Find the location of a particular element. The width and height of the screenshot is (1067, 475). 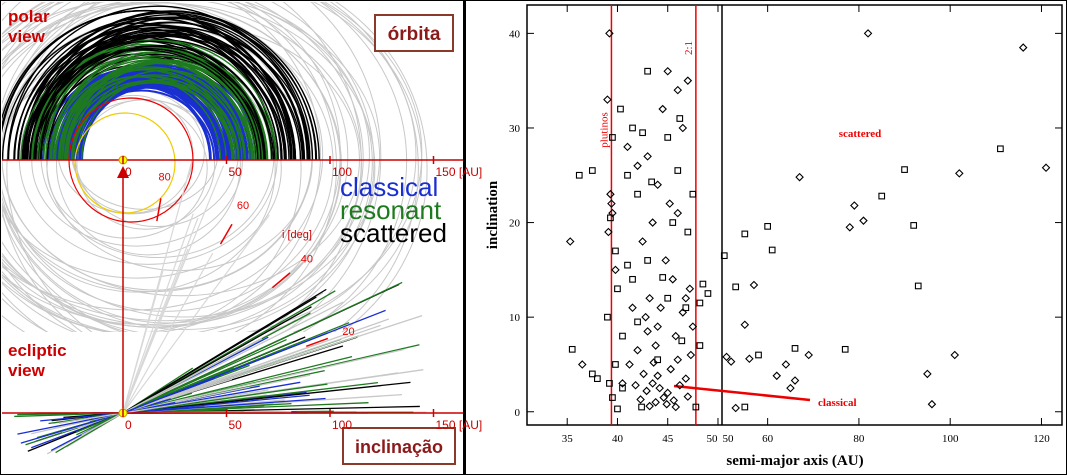

x-tick-label: 50 is located at coordinates (712, 439).